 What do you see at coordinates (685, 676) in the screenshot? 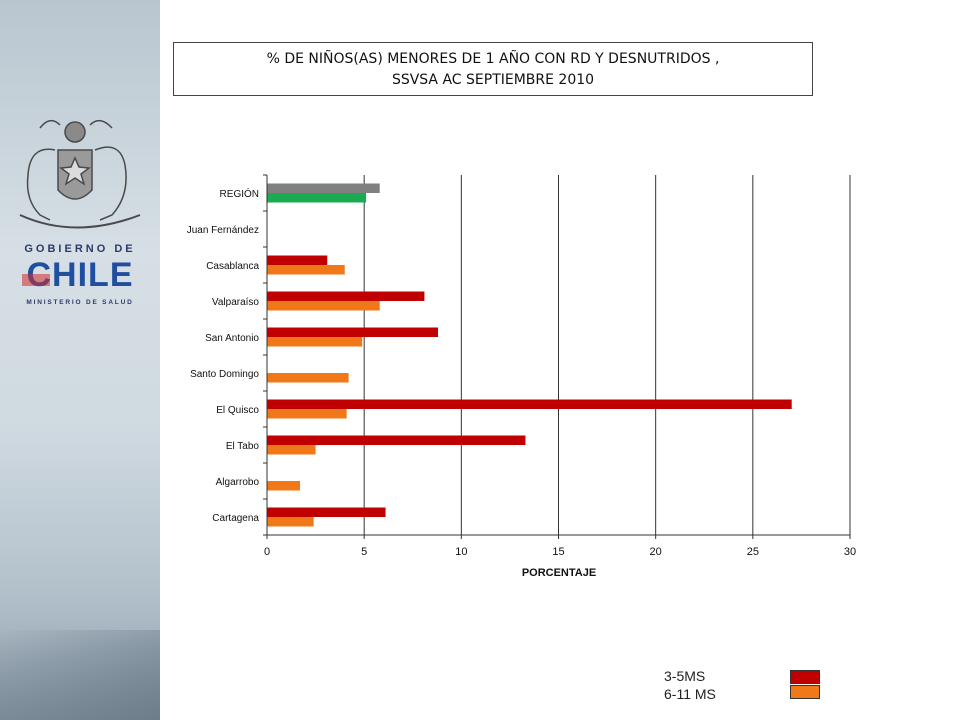
I see `legend-label-3-5ms: 3-5MS` at bounding box center [685, 676].